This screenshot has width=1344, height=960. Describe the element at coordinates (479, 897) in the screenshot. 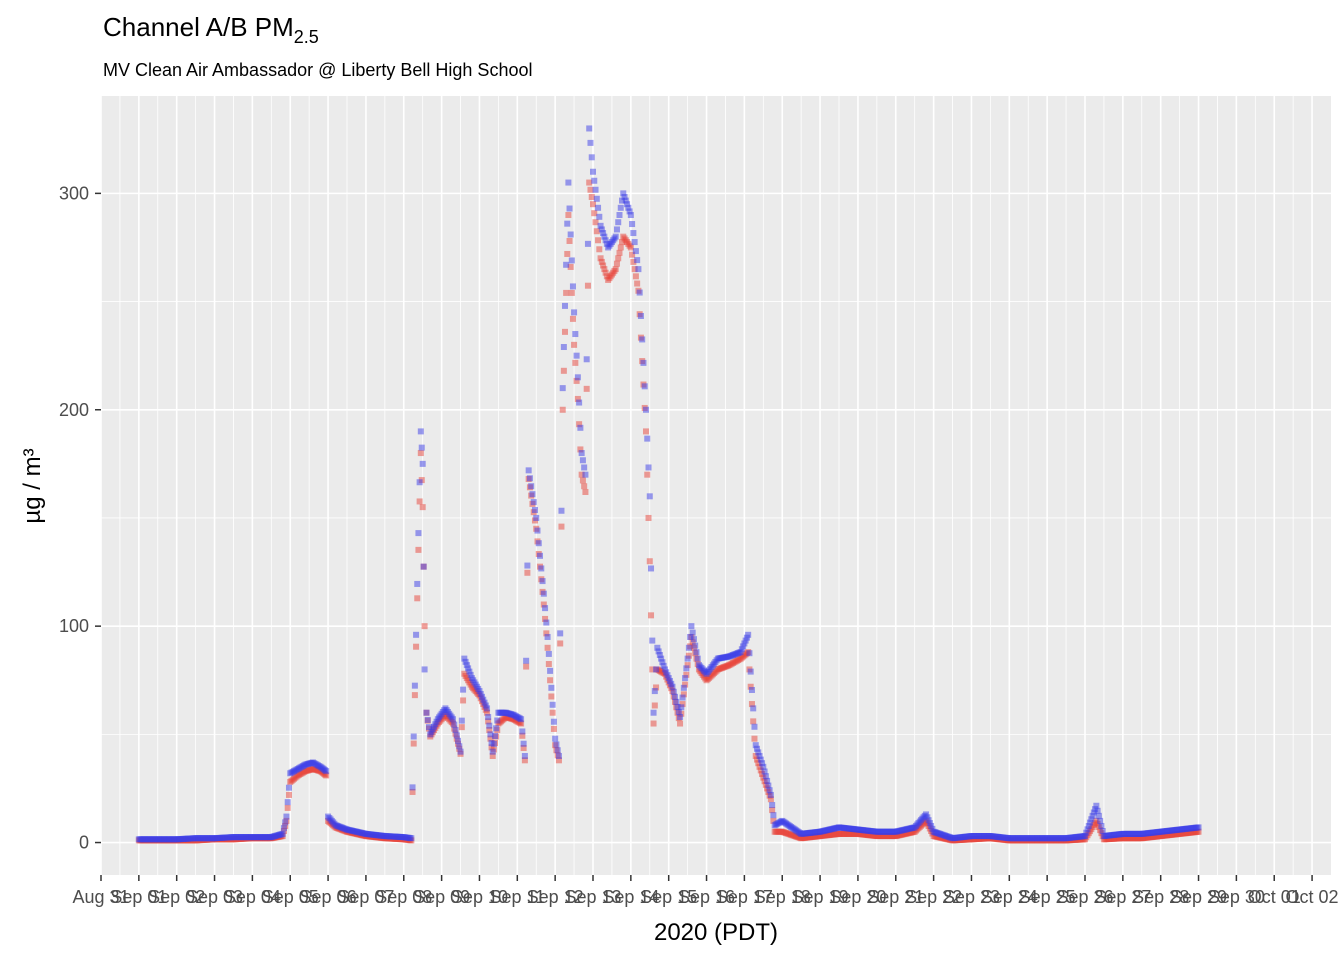

I see `x-tick-label: Sep 10` at that location.